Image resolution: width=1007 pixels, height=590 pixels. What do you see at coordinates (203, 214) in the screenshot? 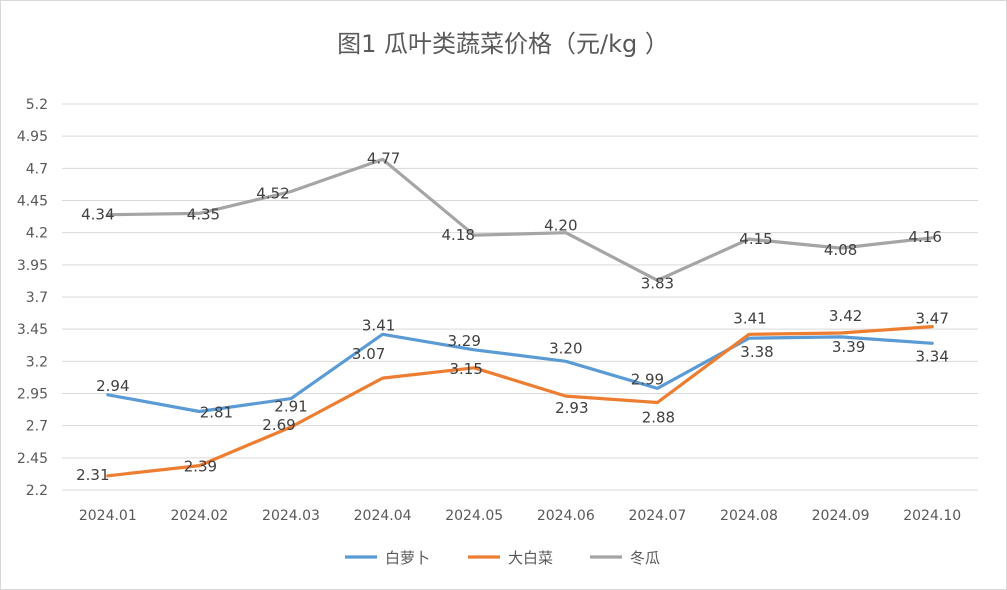
I see `data-label: 4.35` at bounding box center [203, 214].